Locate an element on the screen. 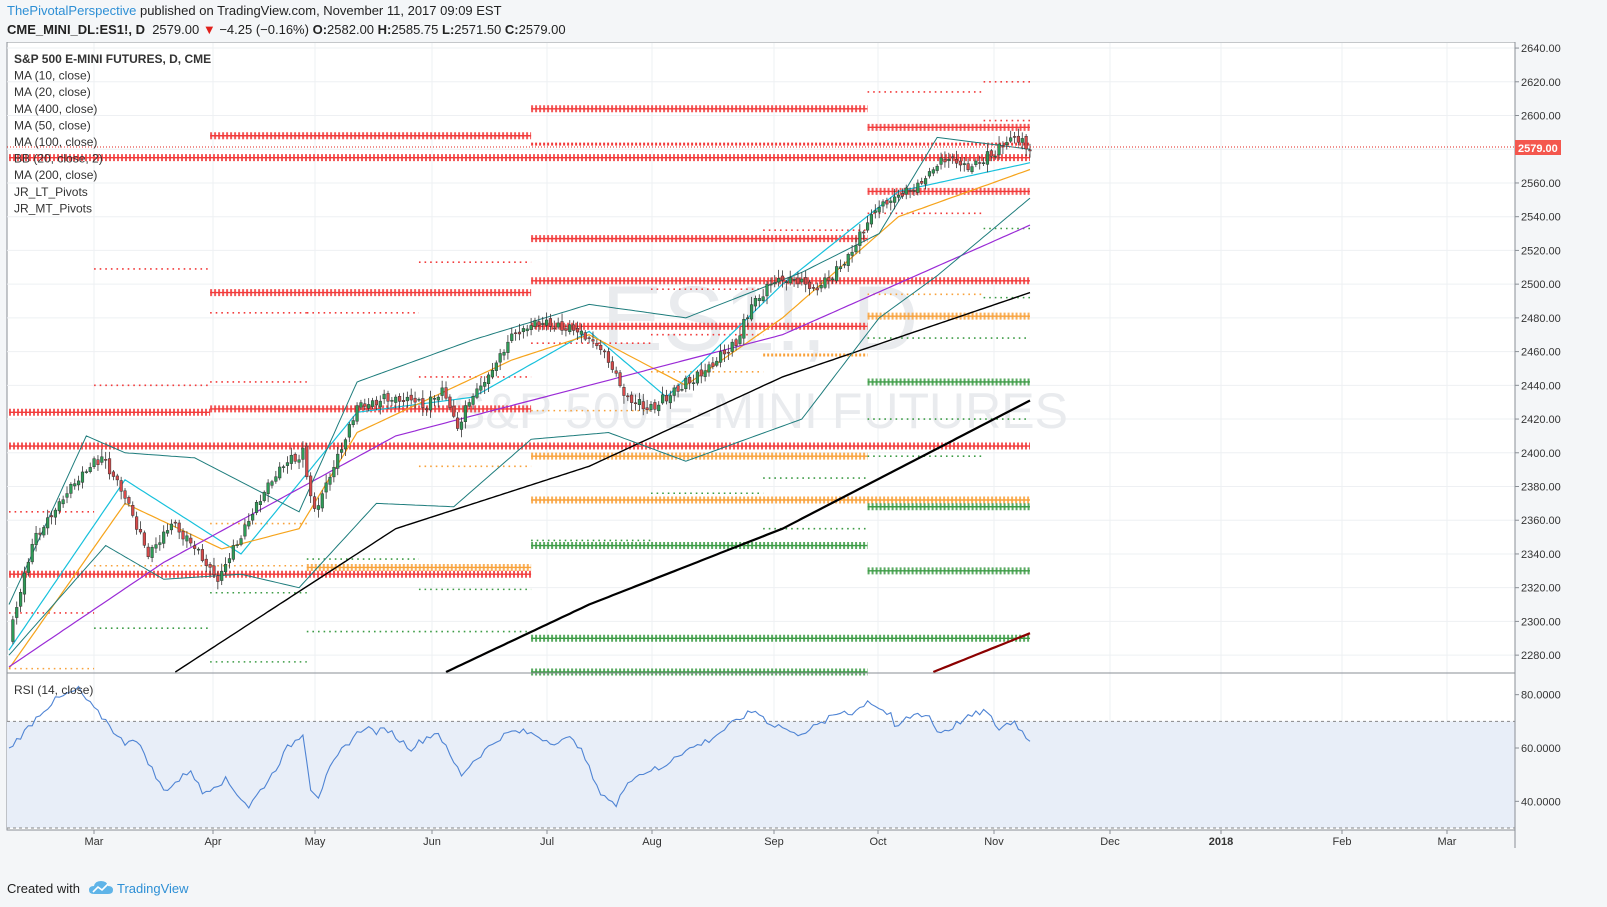 This screenshot has width=1607, height=907. time-axis: Mar Apr May Jun Jul Aug Sep Oct Nov Dec 2018 Feb Mar is located at coordinates (771, 839).